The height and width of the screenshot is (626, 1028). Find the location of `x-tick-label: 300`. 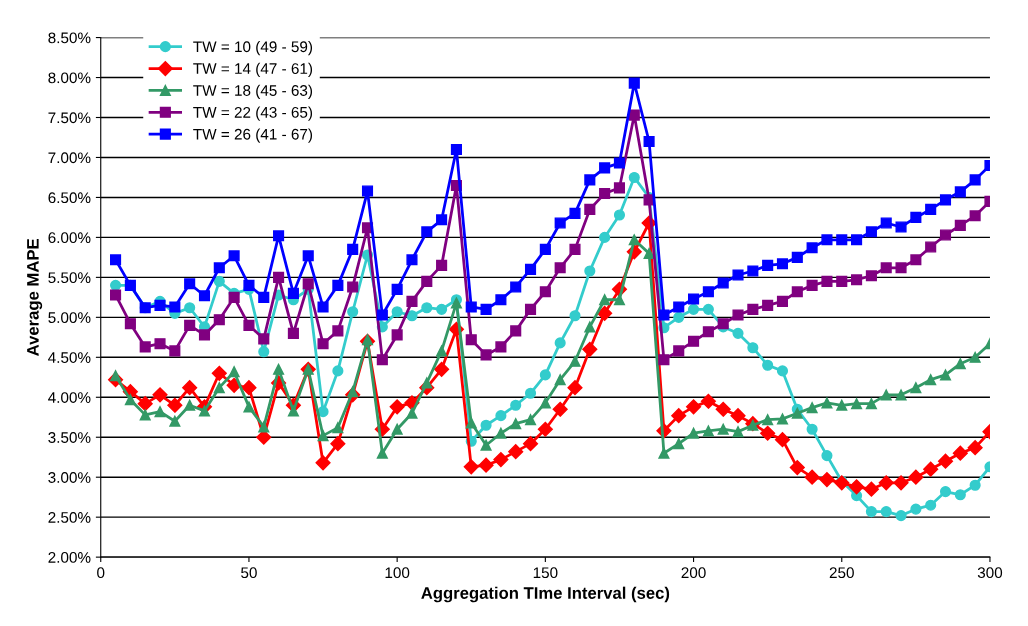

x-tick-label: 300 is located at coordinates (990, 573).